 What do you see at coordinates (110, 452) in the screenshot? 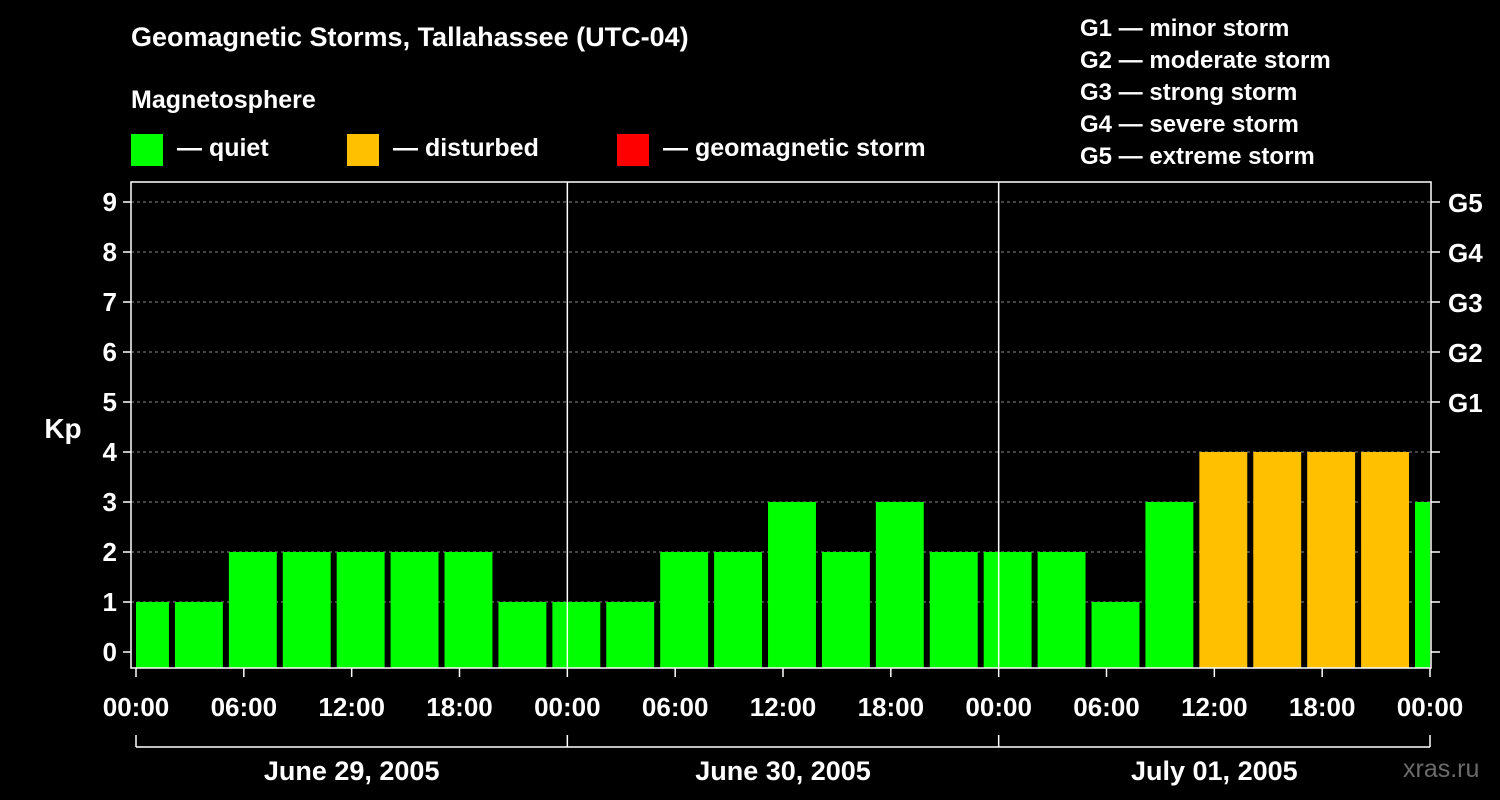
I see `y-tick-label-4: 4` at bounding box center [110, 452].